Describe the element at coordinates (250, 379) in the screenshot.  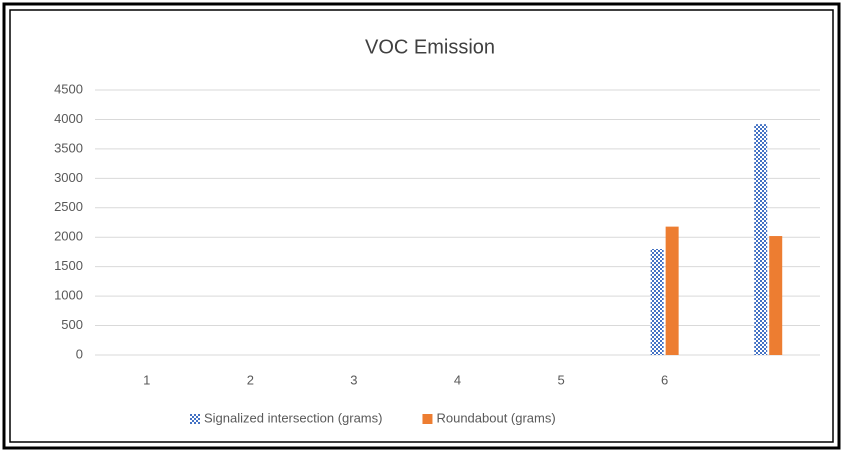
I see `x-tick-label: 2` at that location.